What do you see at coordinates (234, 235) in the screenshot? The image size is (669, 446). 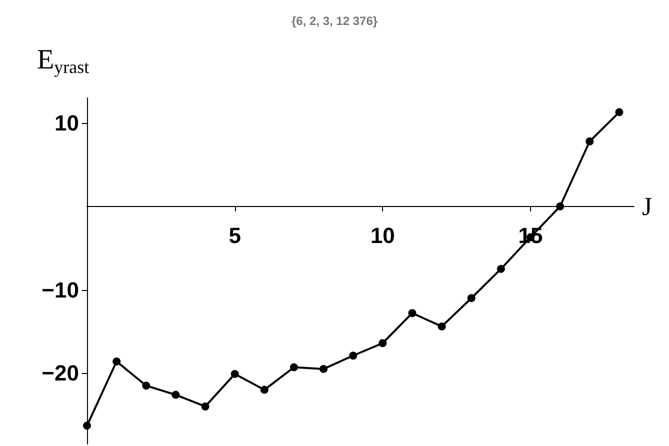 I see `x-tick-label: 5` at bounding box center [234, 235].